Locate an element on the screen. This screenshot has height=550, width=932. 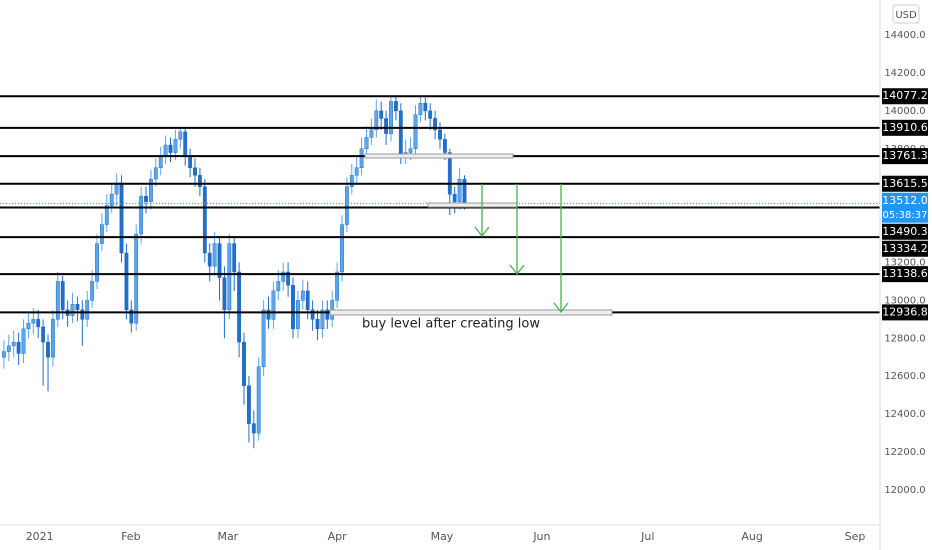
y-tick-label: 14000.0 is located at coordinates (904, 111).